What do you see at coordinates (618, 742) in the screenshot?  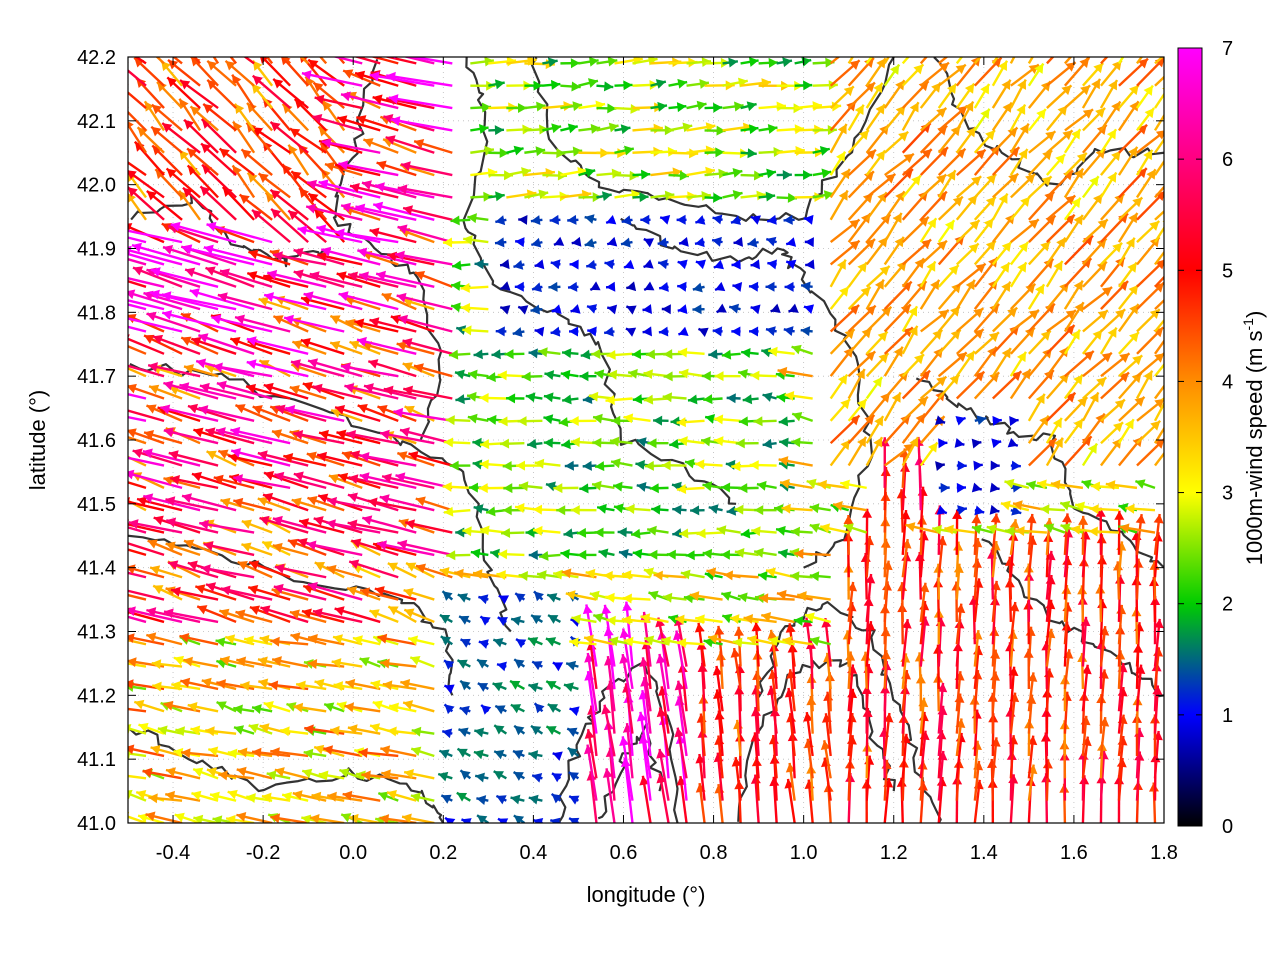 I see `contour-line` at bounding box center [618, 742].